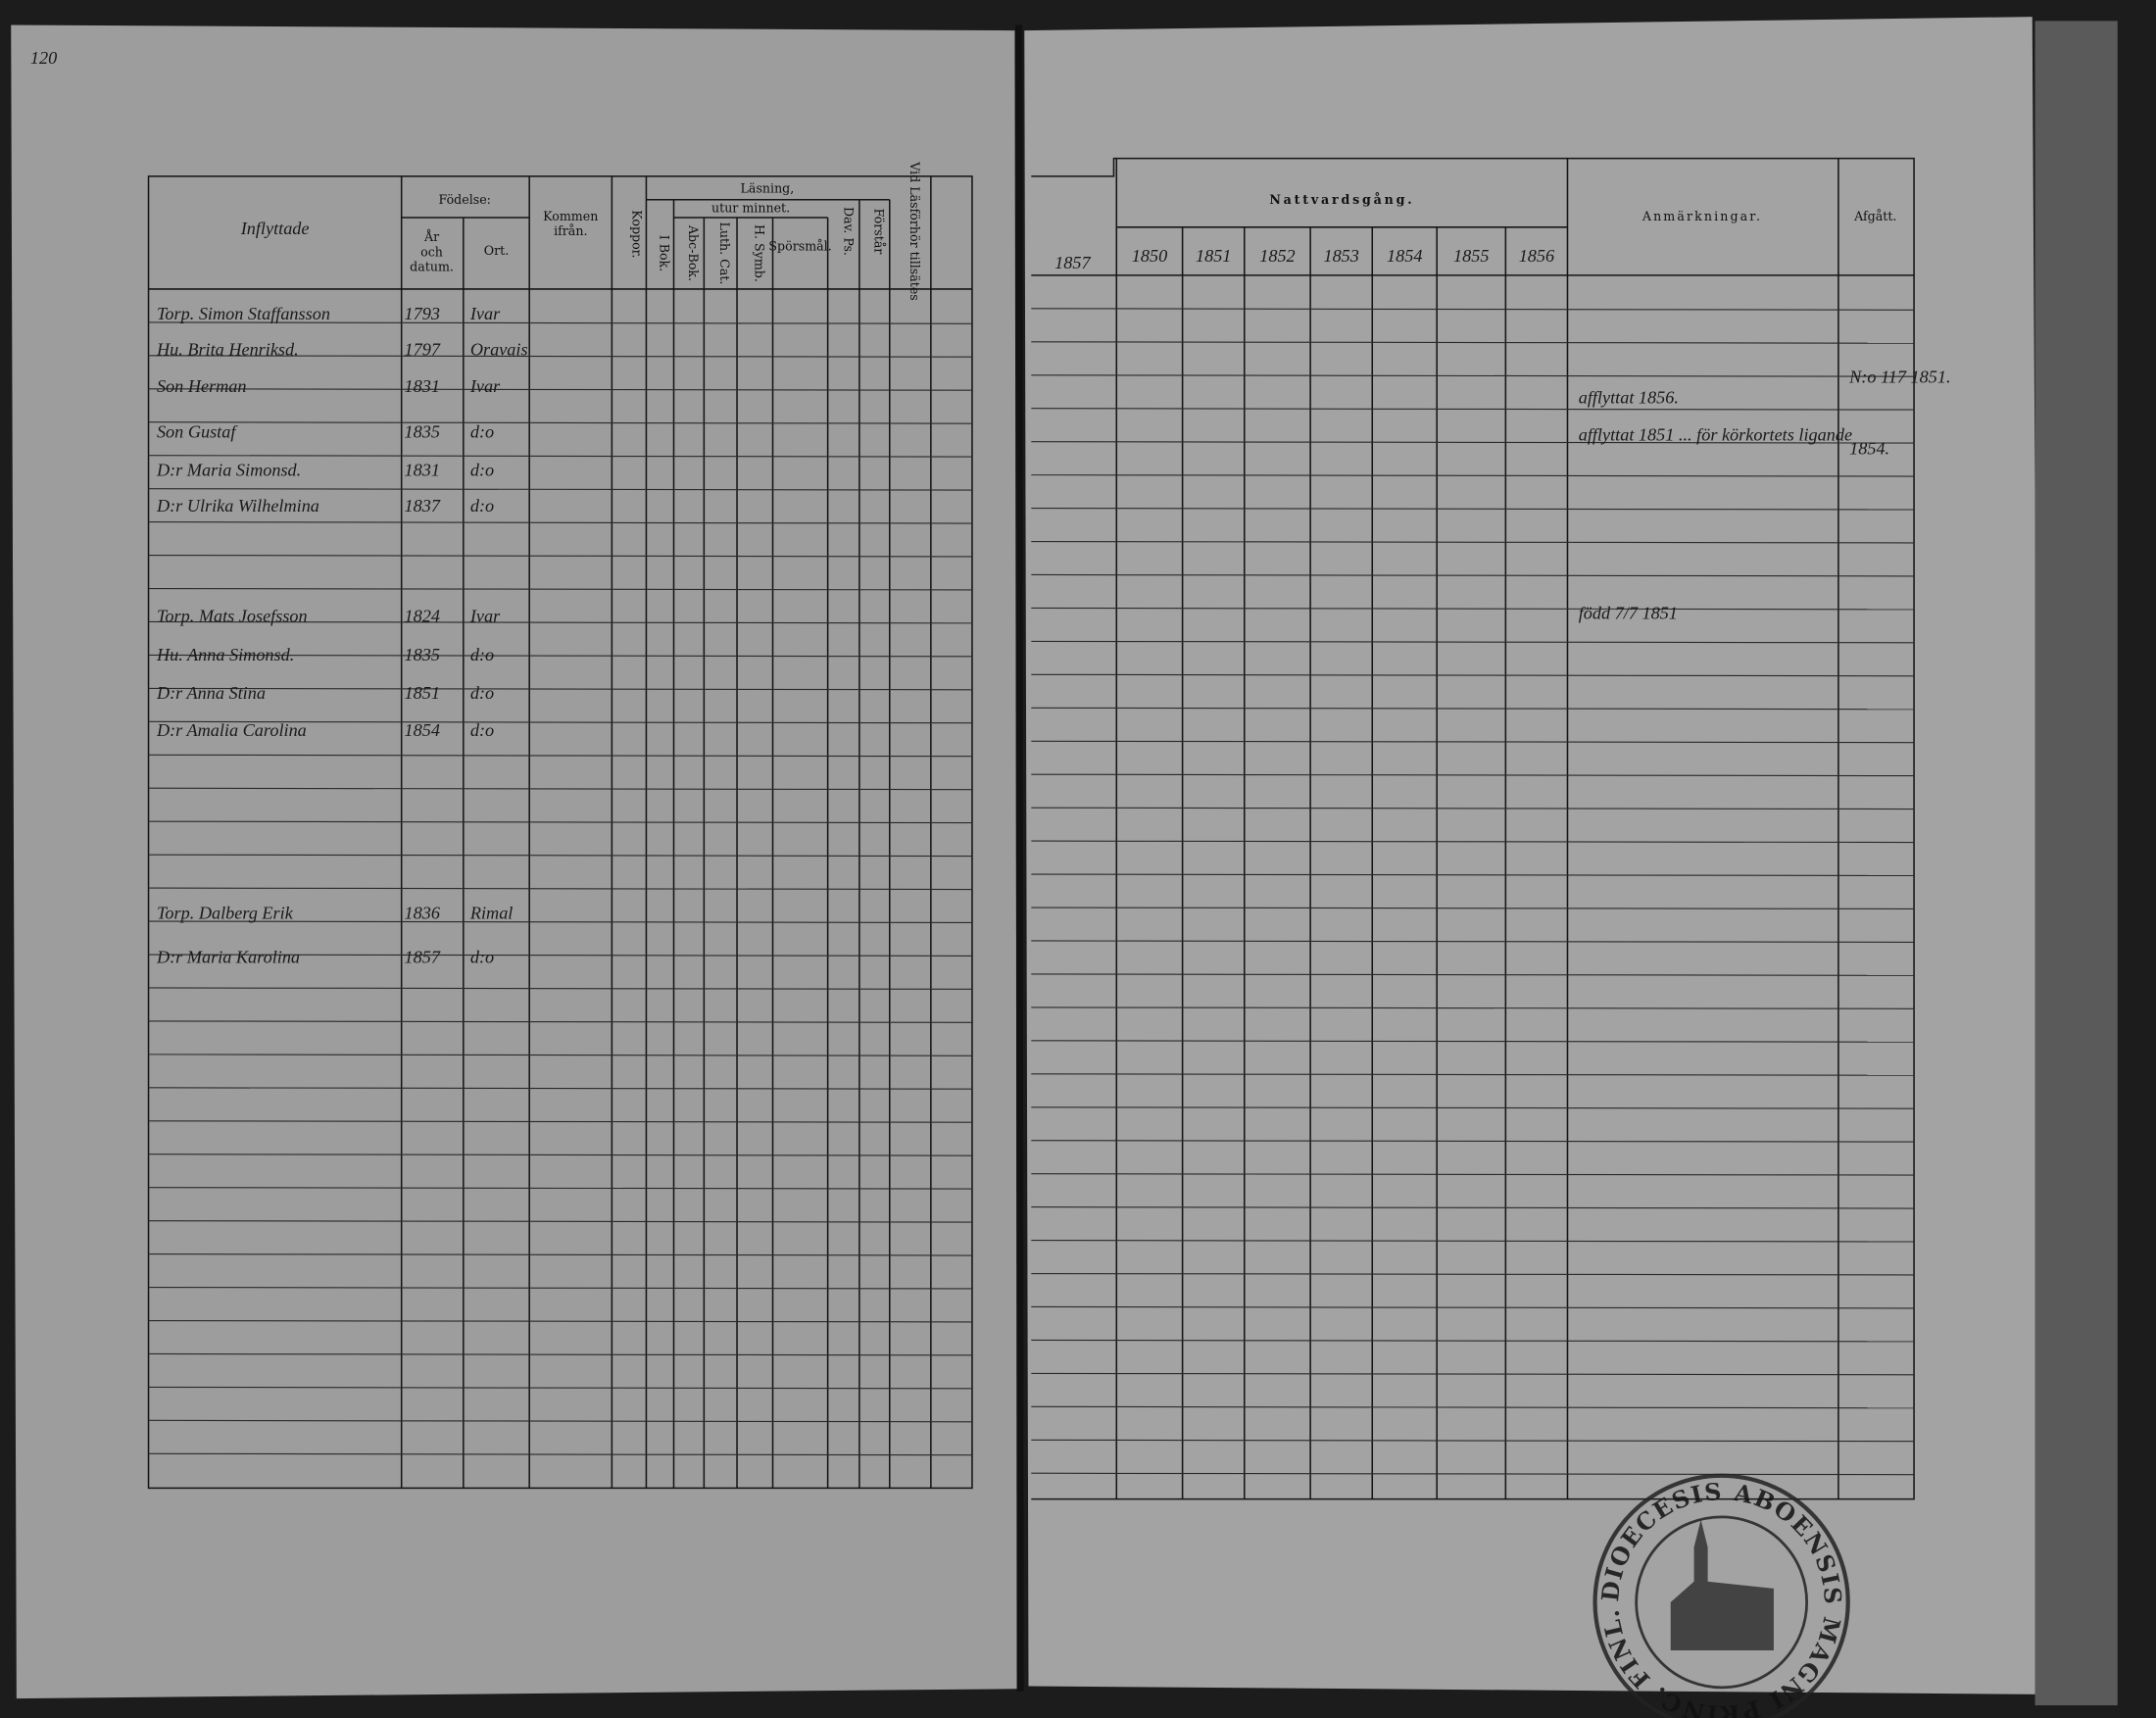  Describe the element at coordinates (570, 230) in the screenshot. I see `heading-line: ifrån.` at that location.